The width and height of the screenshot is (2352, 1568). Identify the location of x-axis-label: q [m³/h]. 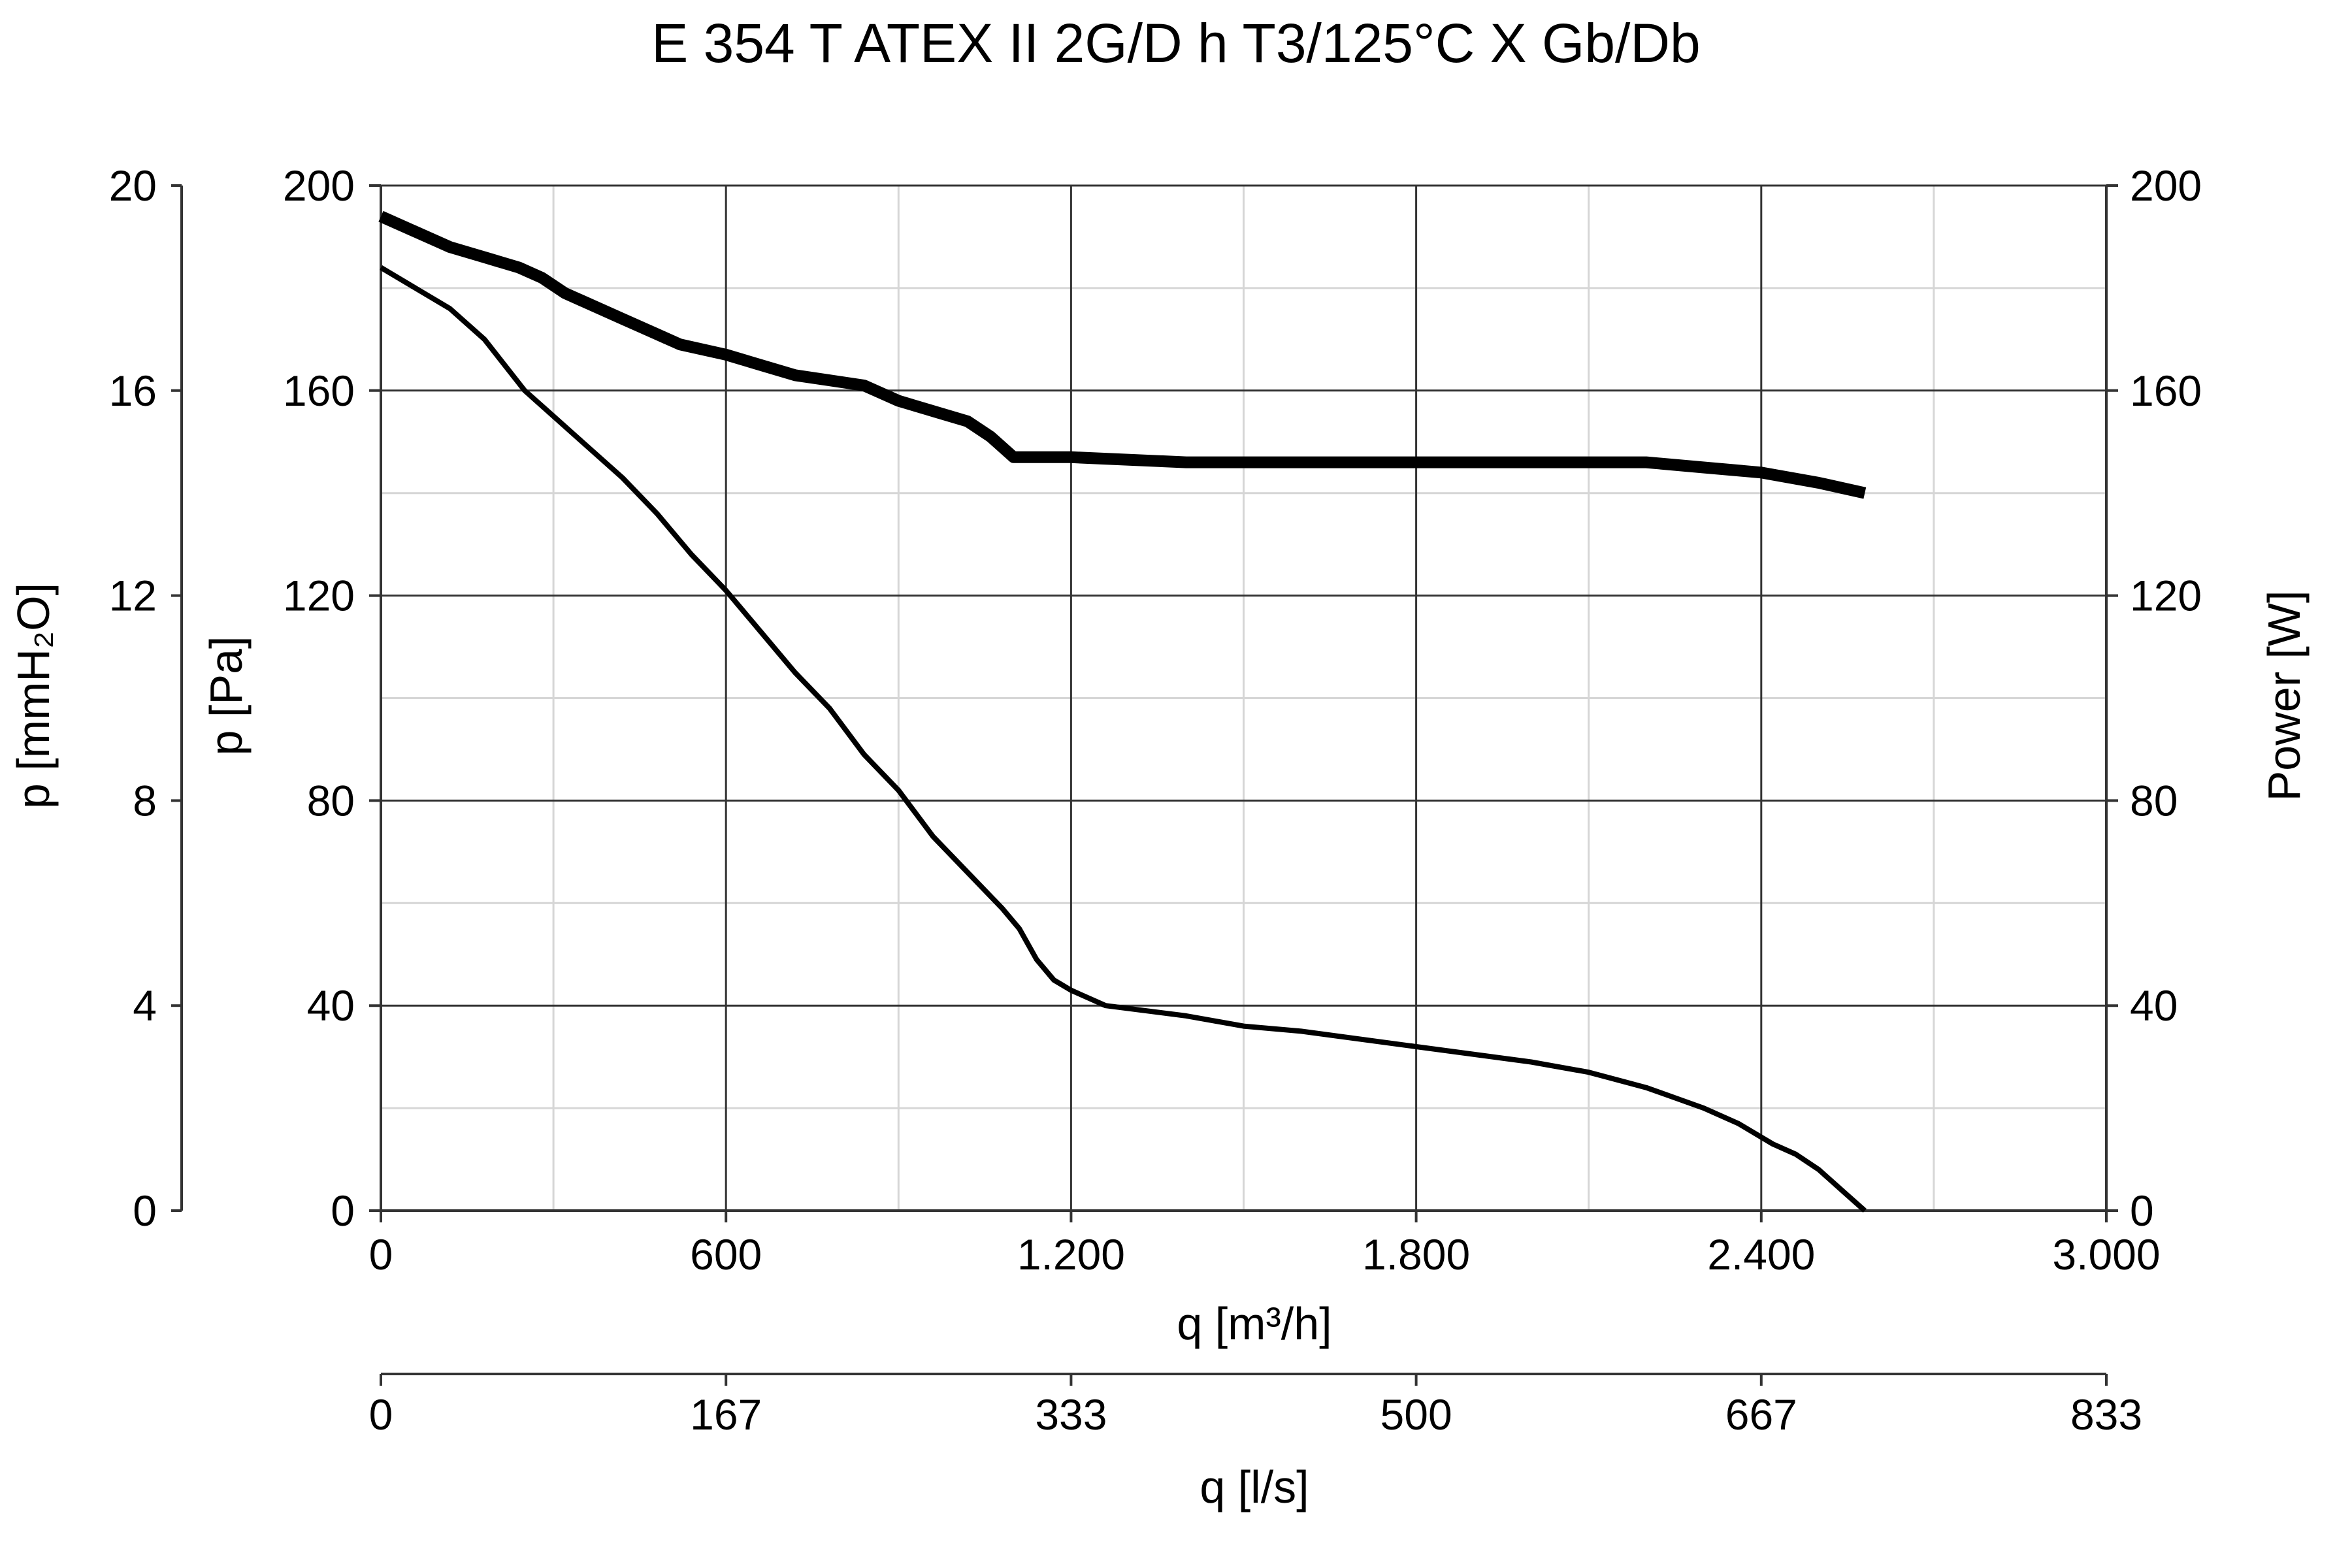
(1254, 1323).